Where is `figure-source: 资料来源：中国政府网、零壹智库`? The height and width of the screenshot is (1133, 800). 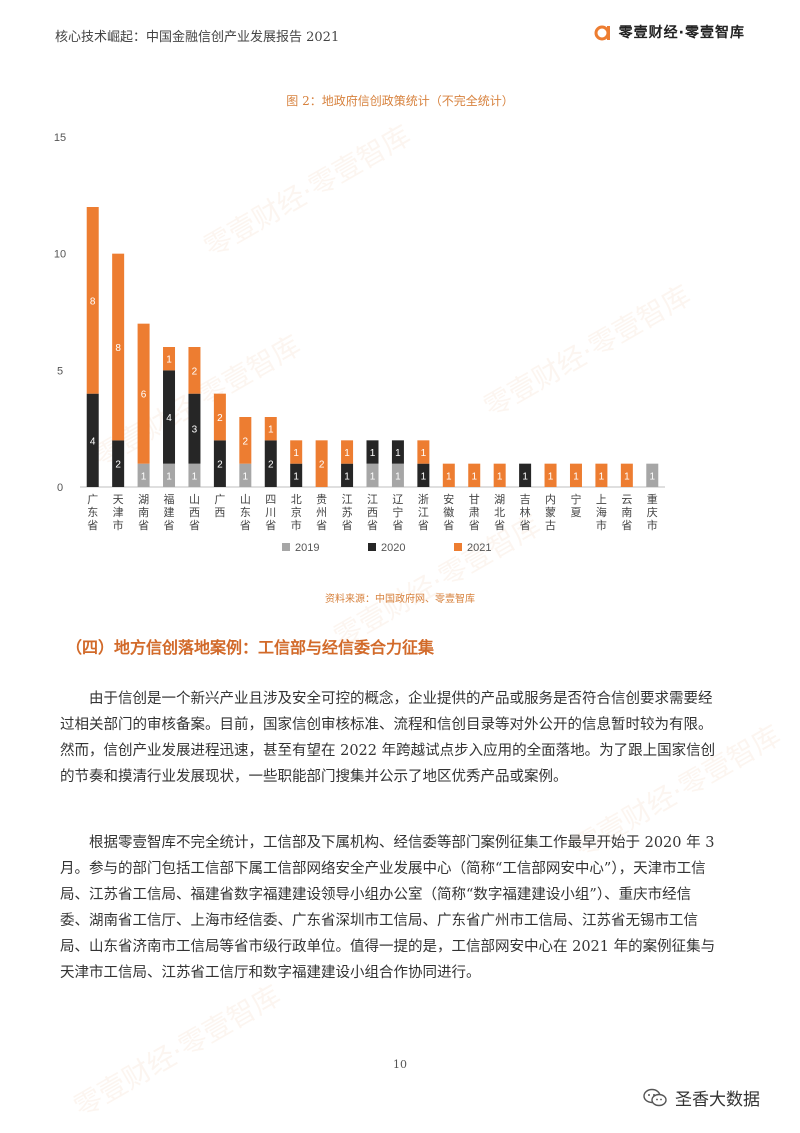
figure-source: 资料来源：中国政府网、零壹智库 is located at coordinates (400, 599).